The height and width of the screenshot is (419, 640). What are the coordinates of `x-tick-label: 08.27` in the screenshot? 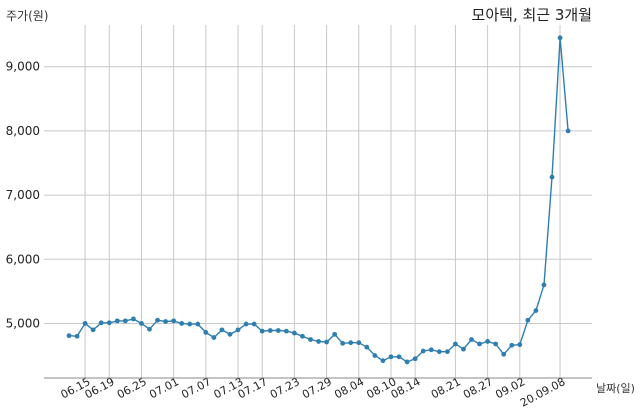 It's located at (478, 388).